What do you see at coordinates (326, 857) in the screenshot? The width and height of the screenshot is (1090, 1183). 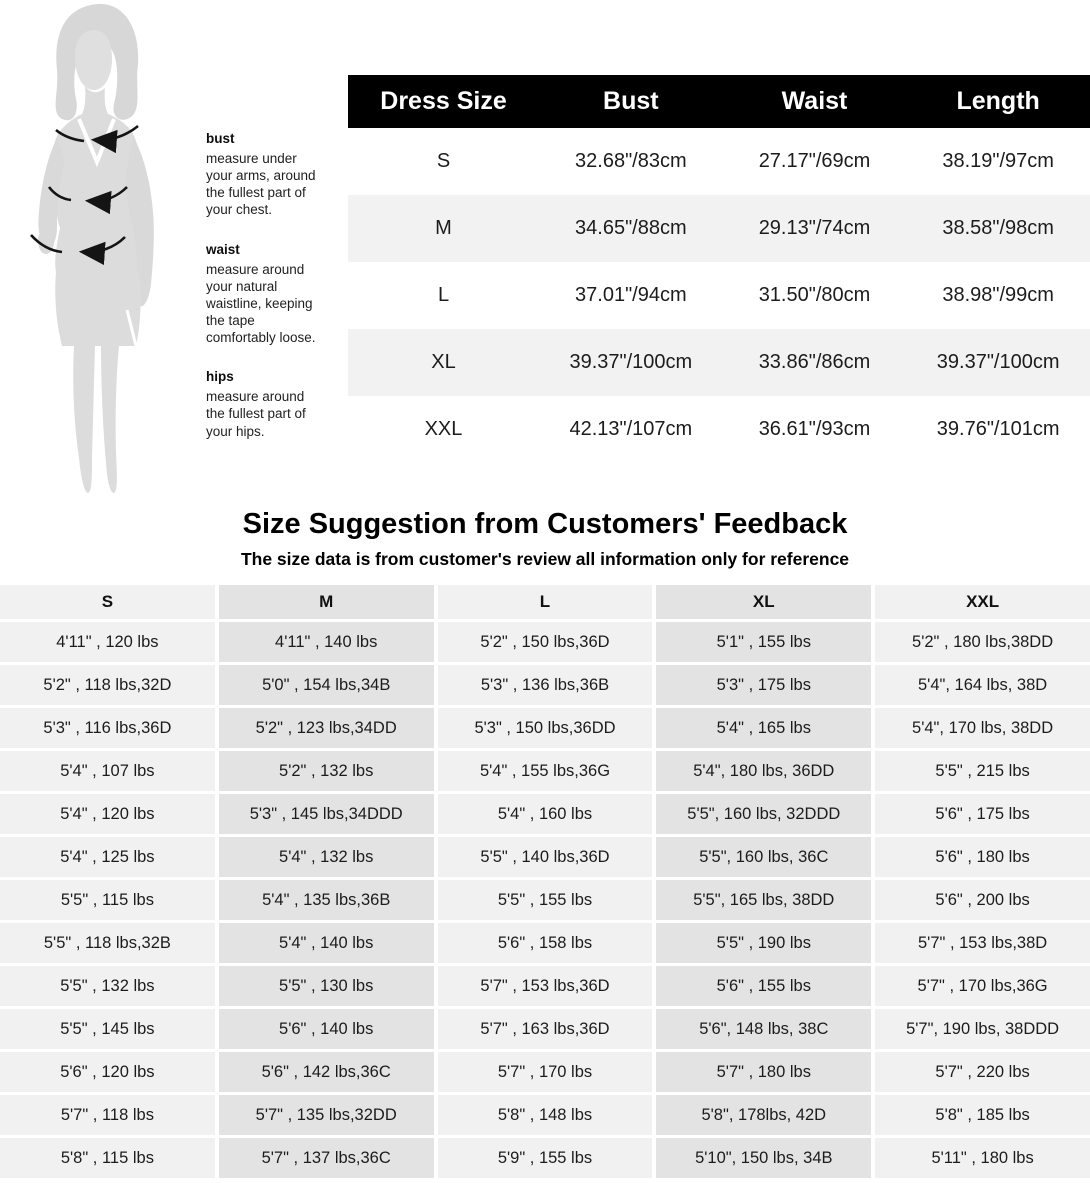 I see `feedback-table-cell: 5'4" , 132 lbs` at bounding box center [326, 857].